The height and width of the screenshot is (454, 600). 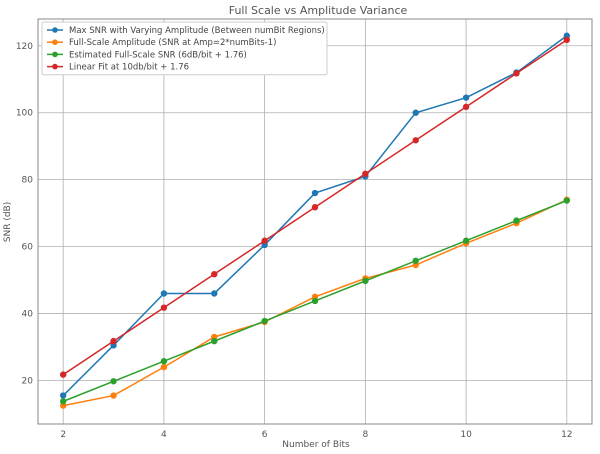 What do you see at coordinates (265, 435) in the screenshot?
I see `x-tick-label: 6` at bounding box center [265, 435].